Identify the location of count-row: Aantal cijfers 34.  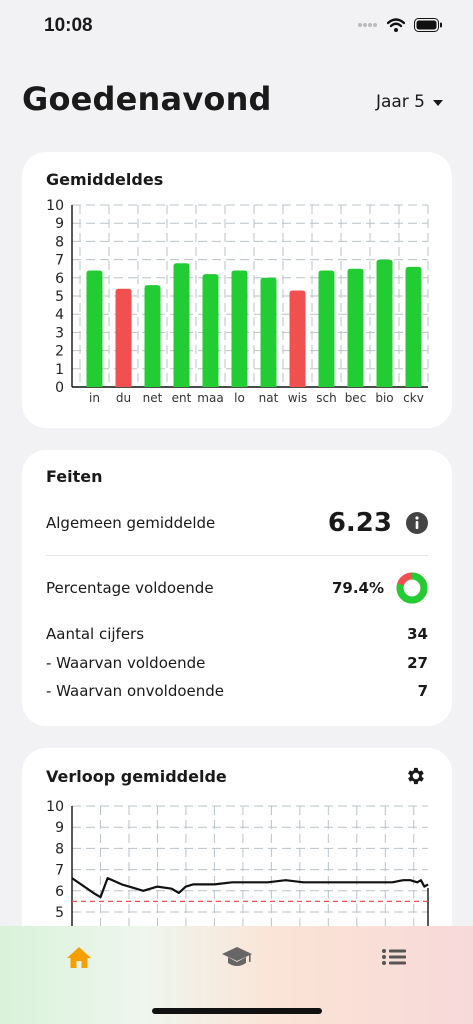
(237, 634).